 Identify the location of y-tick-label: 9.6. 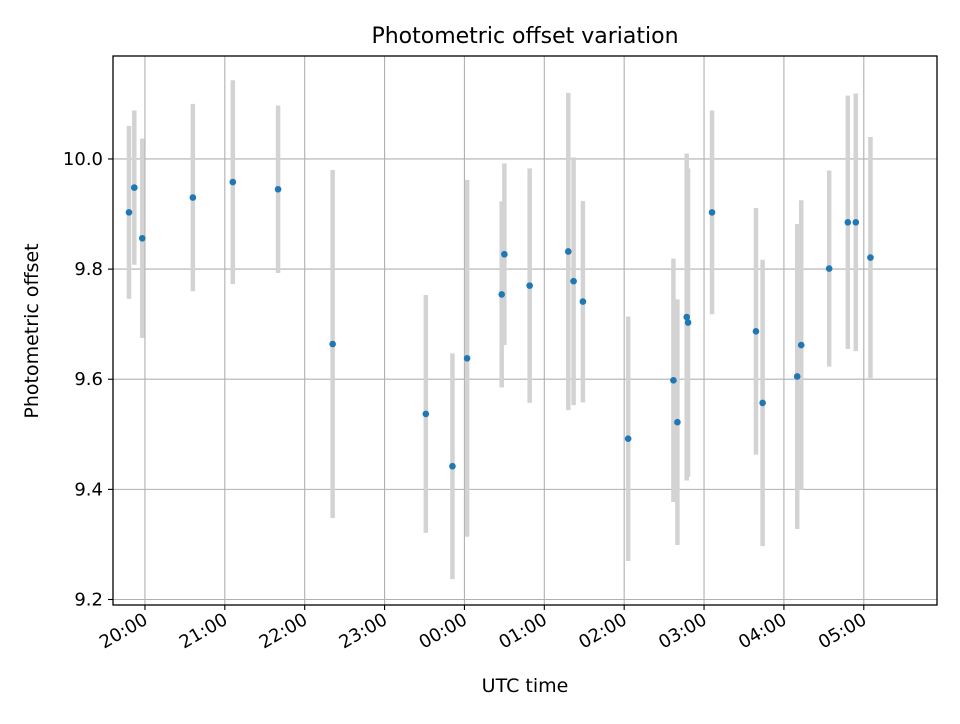
(88, 379).